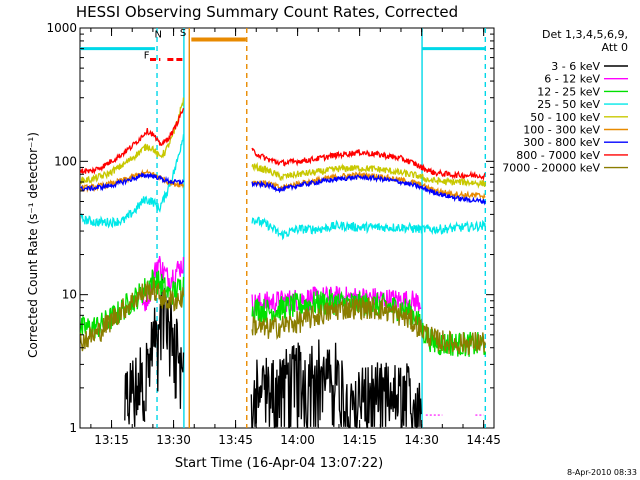 The image size is (640, 480). Describe the element at coordinates (565, 117) in the screenshot. I see `legend-label-50-100-kev: 50 - 100 keV` at that location.